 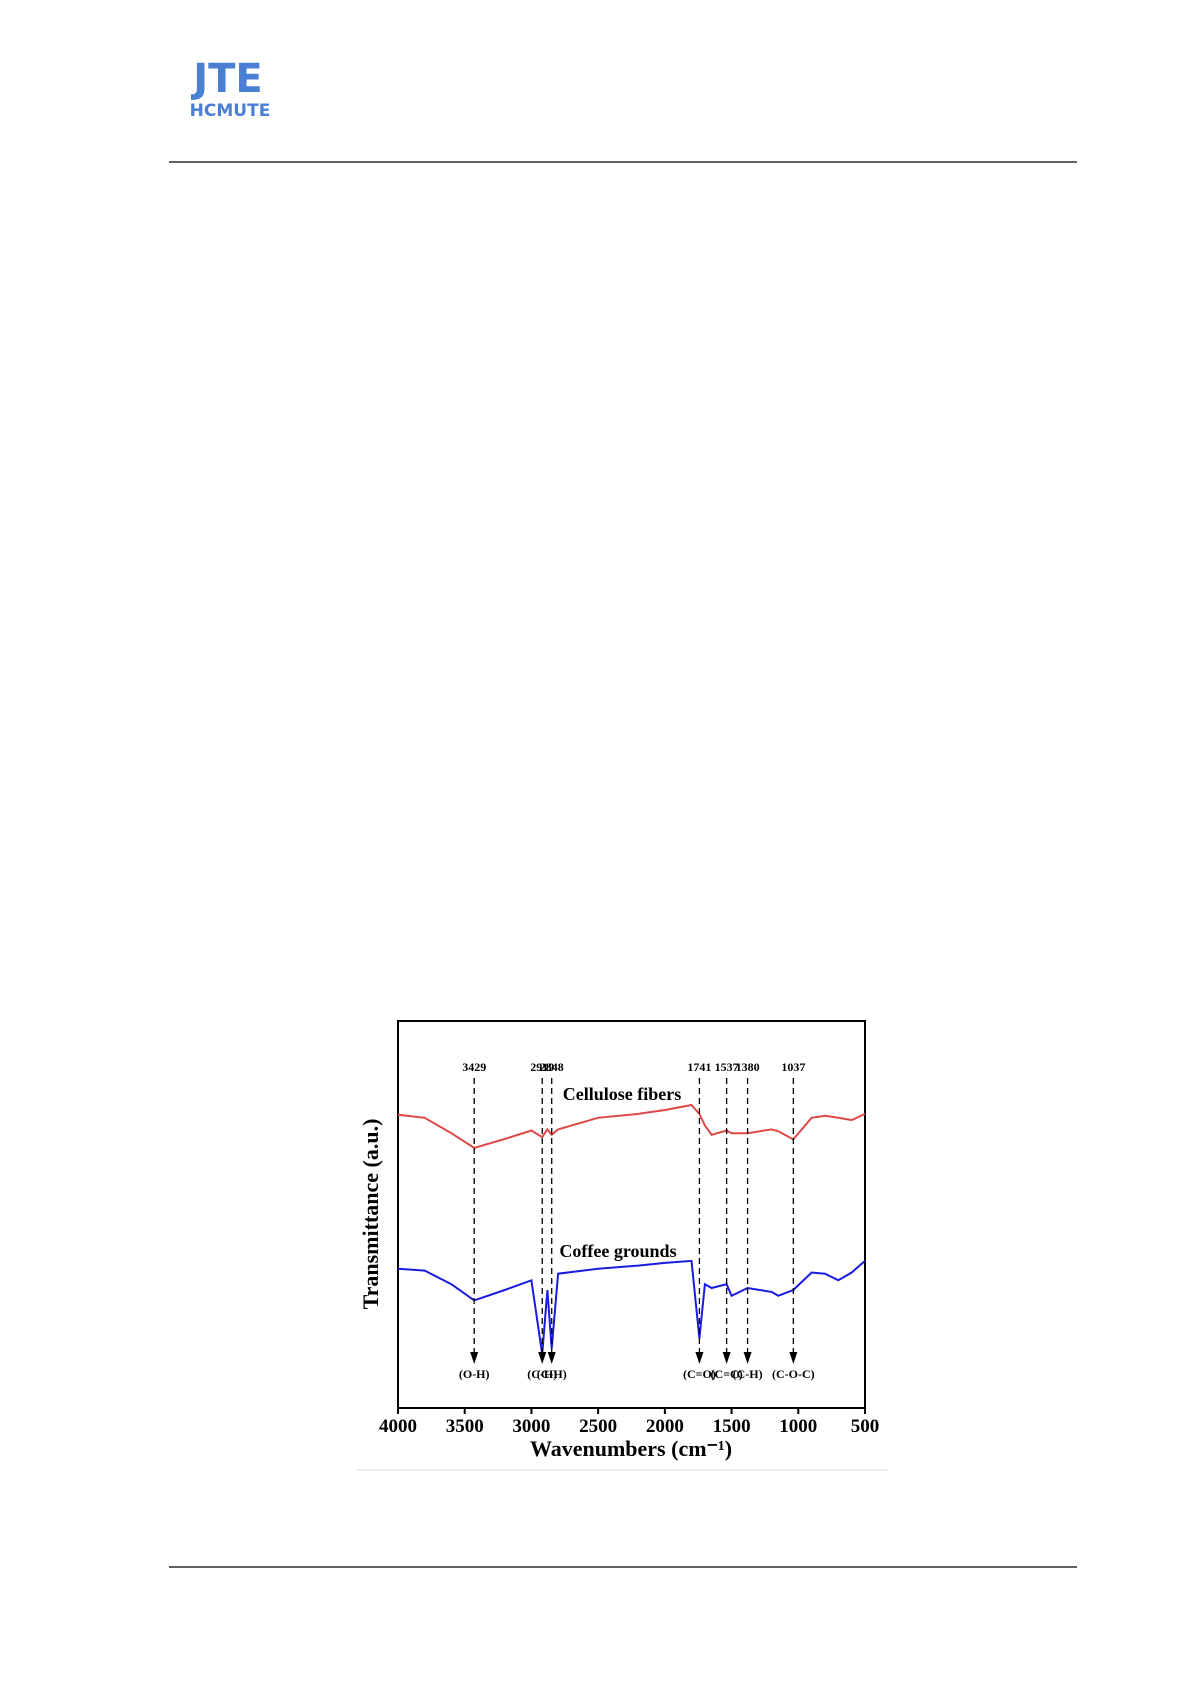 I want to click on x-axis-title: Wavenumbers (cm⁻¹), so click(x=631, y=1448).